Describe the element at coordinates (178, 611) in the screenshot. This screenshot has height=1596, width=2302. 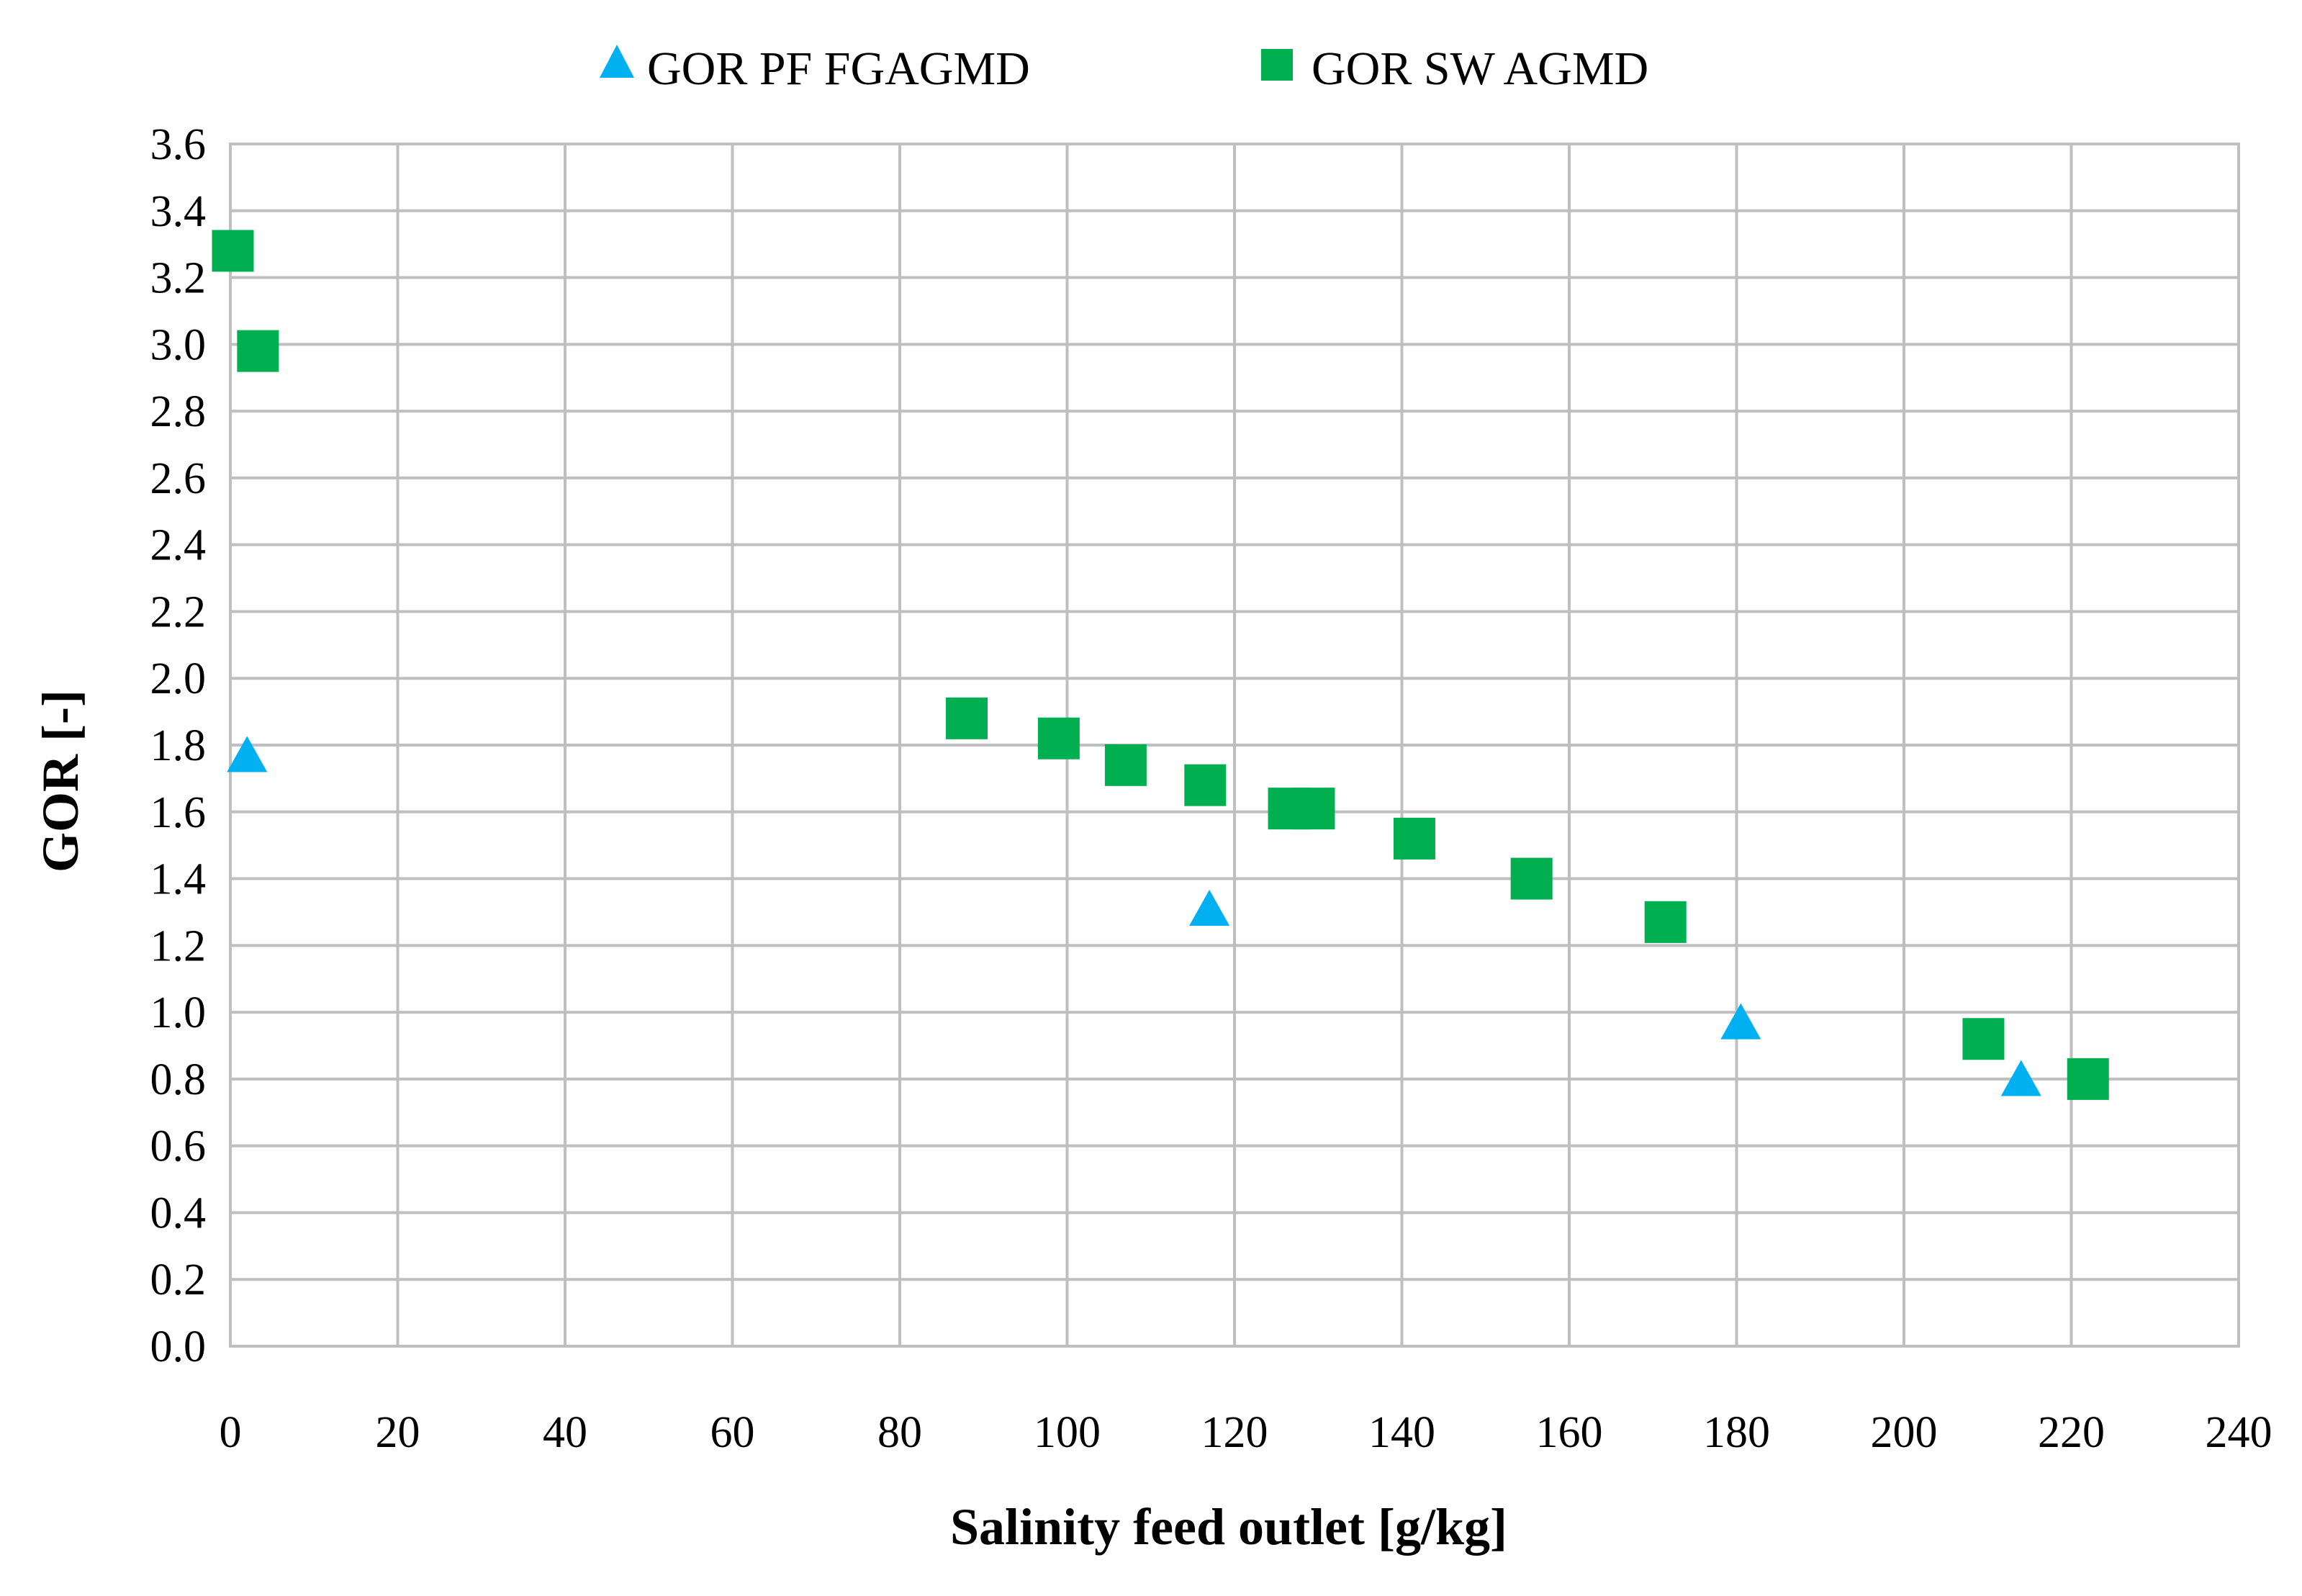
I see `y-tick-label: 2.2` at that location.